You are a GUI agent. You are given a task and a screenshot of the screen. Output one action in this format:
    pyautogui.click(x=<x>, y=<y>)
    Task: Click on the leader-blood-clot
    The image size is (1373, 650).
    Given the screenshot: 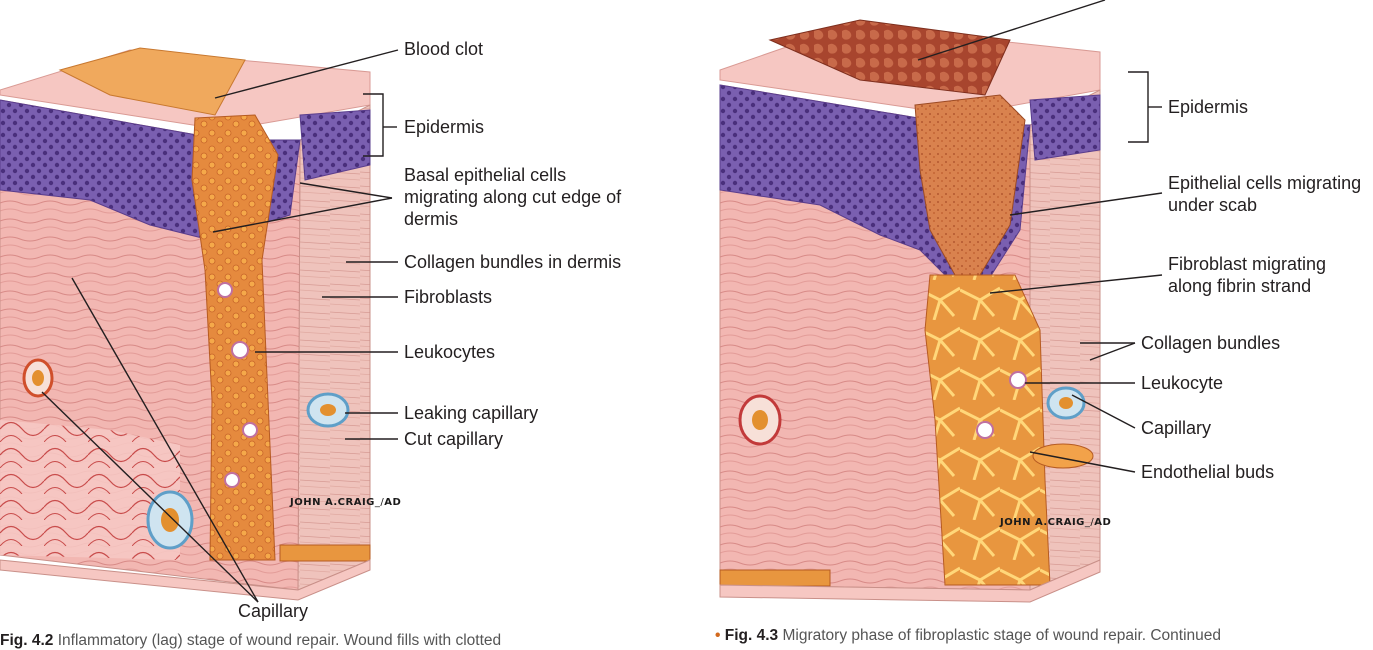 What is the action you would take?
    pyautogui.click(x=306, y=74)
    